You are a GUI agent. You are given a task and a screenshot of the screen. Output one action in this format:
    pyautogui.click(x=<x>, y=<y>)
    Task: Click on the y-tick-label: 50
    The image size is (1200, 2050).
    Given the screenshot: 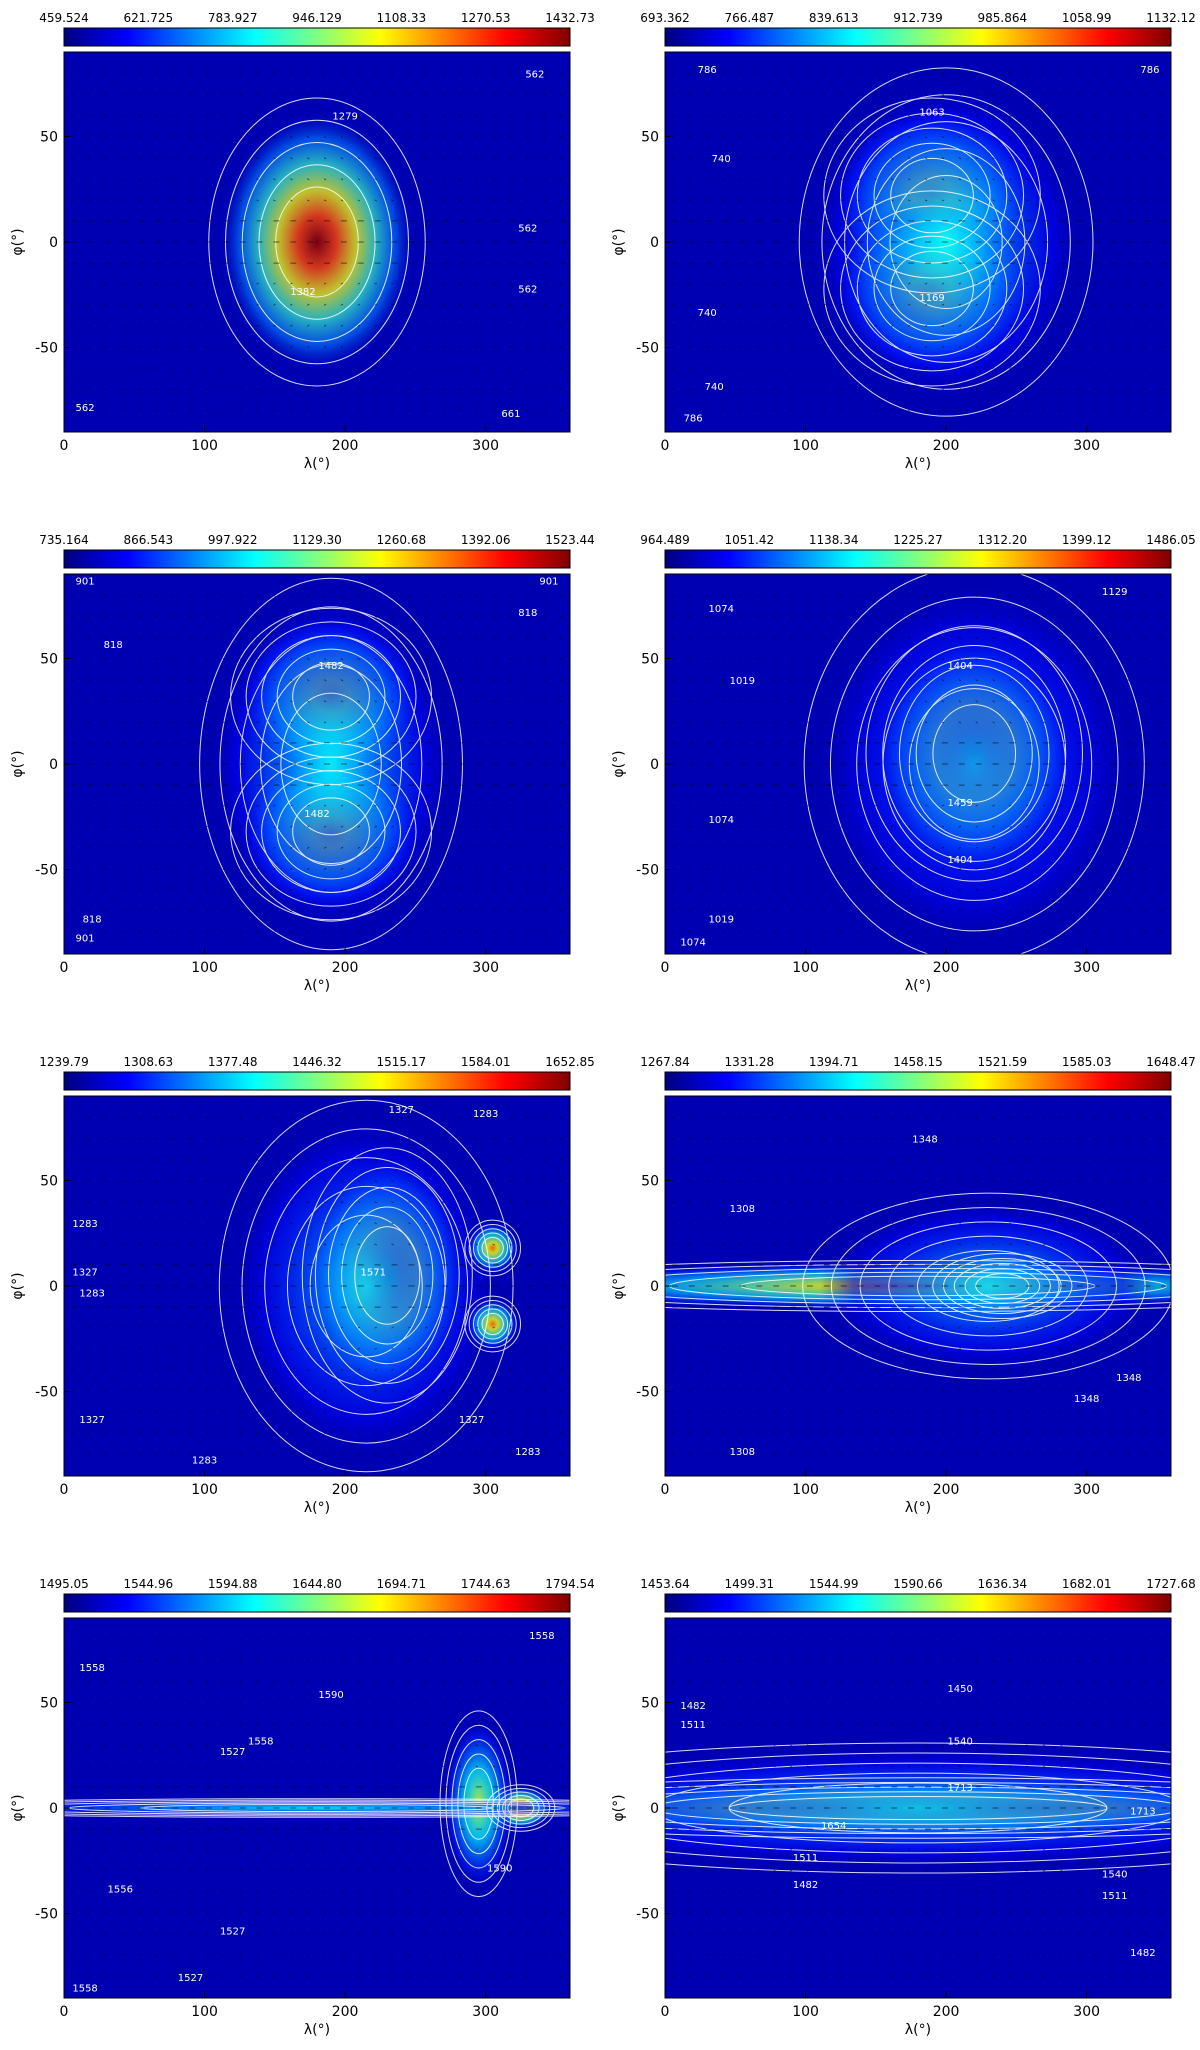 What is the action you would take?
    pyautogui.click(x=49, y=1181)
    